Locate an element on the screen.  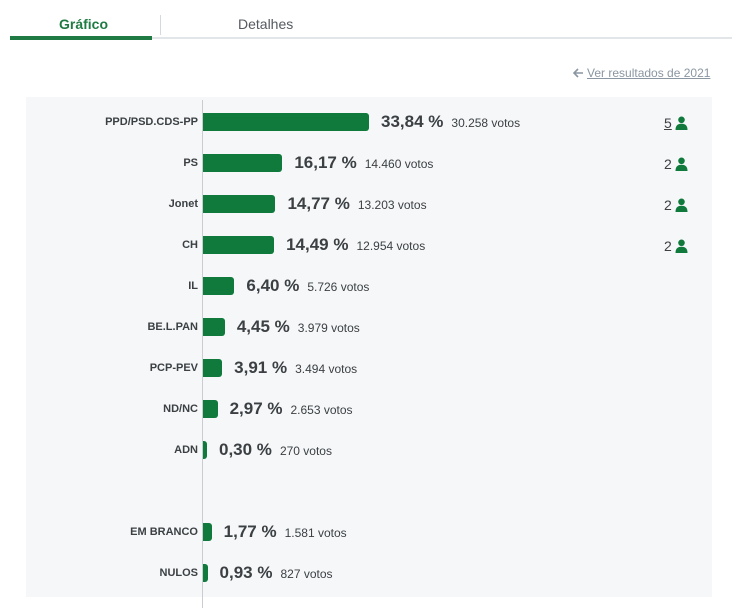
chart-row: IL 6,40 % 5.726 votos is located at coordinates (366, 287).